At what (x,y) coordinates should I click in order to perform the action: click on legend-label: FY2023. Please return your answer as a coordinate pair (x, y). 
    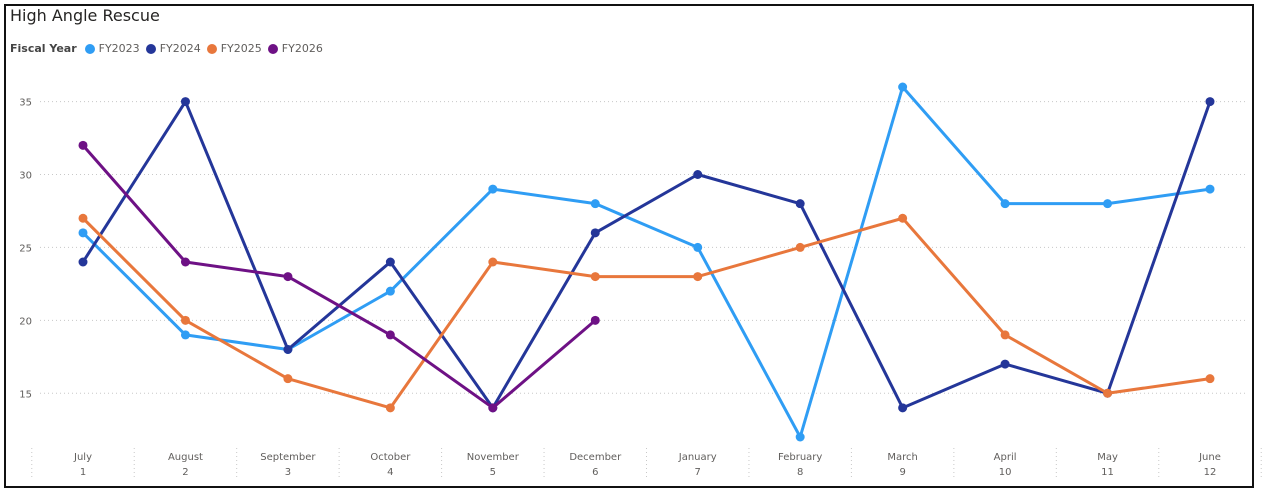
    Looking at the image, I should click on (119, 48).